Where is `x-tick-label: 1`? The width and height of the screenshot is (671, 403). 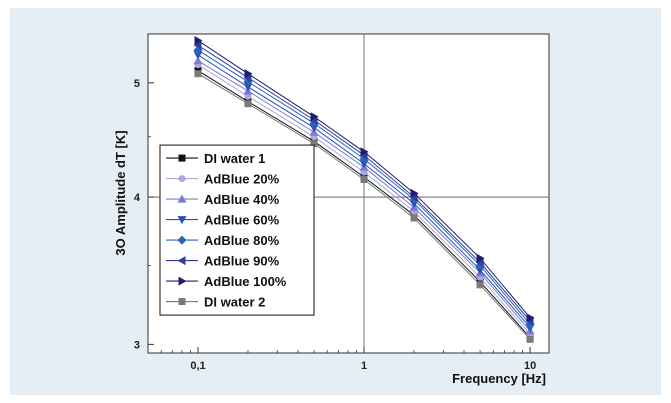 x-tick-label: 1 is located at coordinates (364, 366).